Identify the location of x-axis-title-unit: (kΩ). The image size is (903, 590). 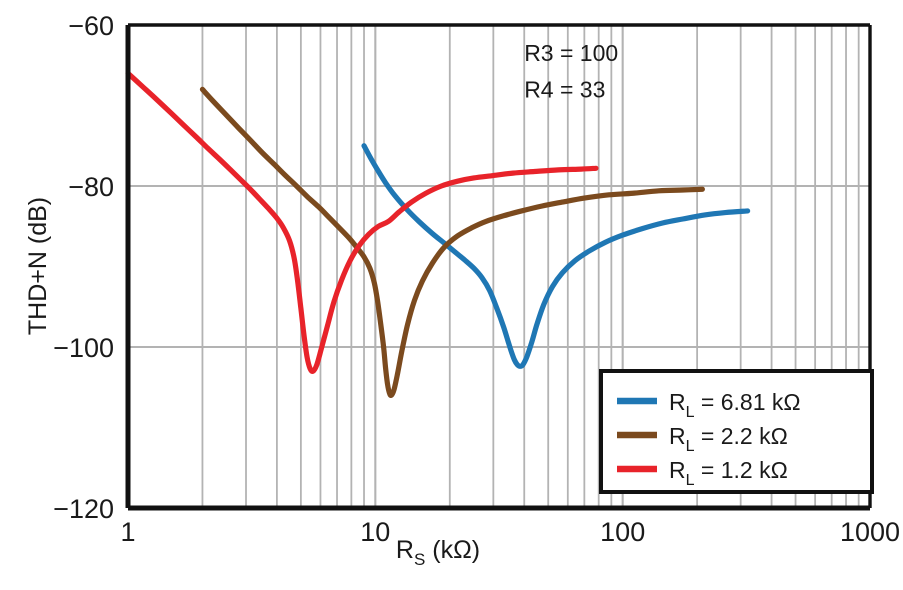
(452, 550).